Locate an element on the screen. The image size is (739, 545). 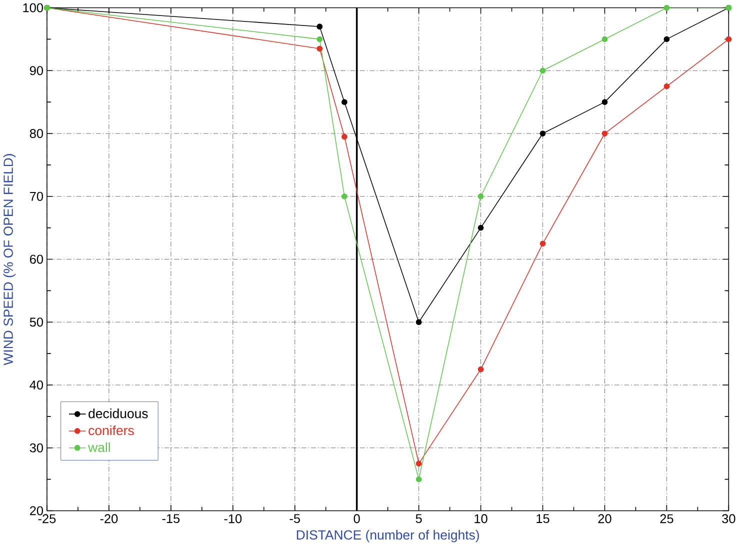
legend-label: wall is located at coordinates (99, 447).